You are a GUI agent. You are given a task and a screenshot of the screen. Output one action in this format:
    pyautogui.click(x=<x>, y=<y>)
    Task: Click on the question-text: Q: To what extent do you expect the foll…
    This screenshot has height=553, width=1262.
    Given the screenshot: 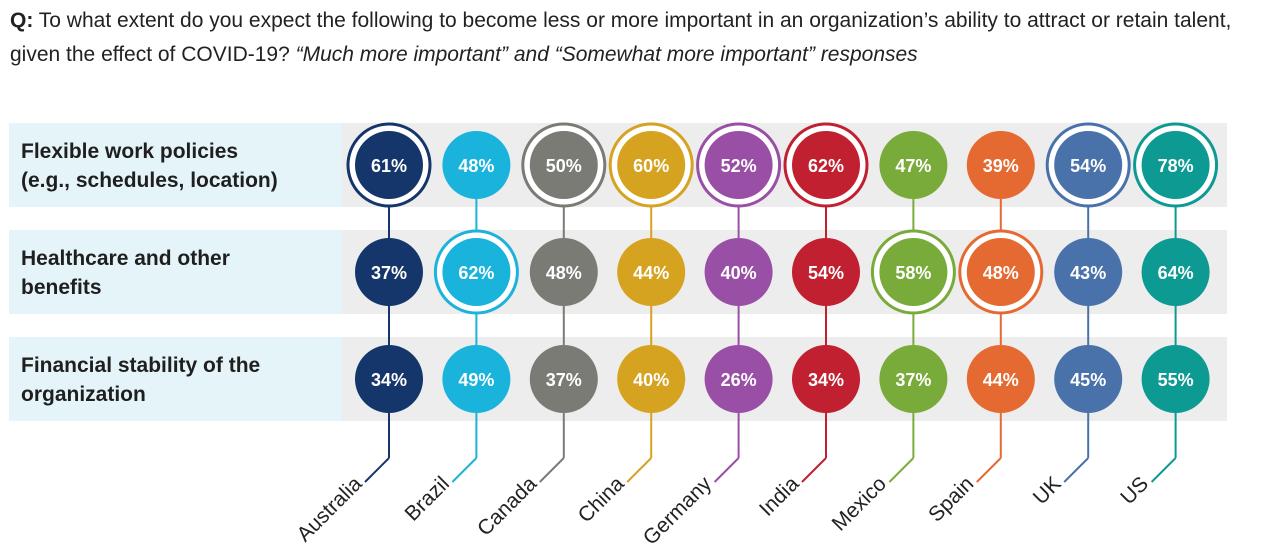 What is the action you would take?
    pyautogui.click(x=630, y=38)
    